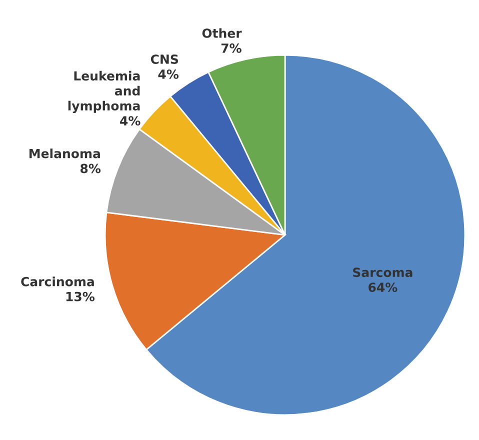 This screenshot has width=479, height=440. Describe the element at coordinates (65, 153) in the screenshot. I see `slice-label: Melanoma` at that location.